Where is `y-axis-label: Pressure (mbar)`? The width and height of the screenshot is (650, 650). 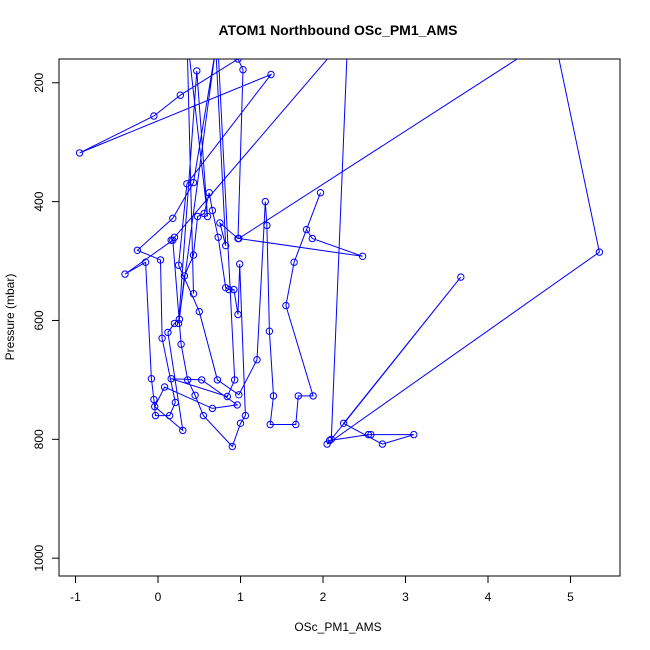
y-axis-label: Pressure (mbar) is located at coordinates (10, 317).